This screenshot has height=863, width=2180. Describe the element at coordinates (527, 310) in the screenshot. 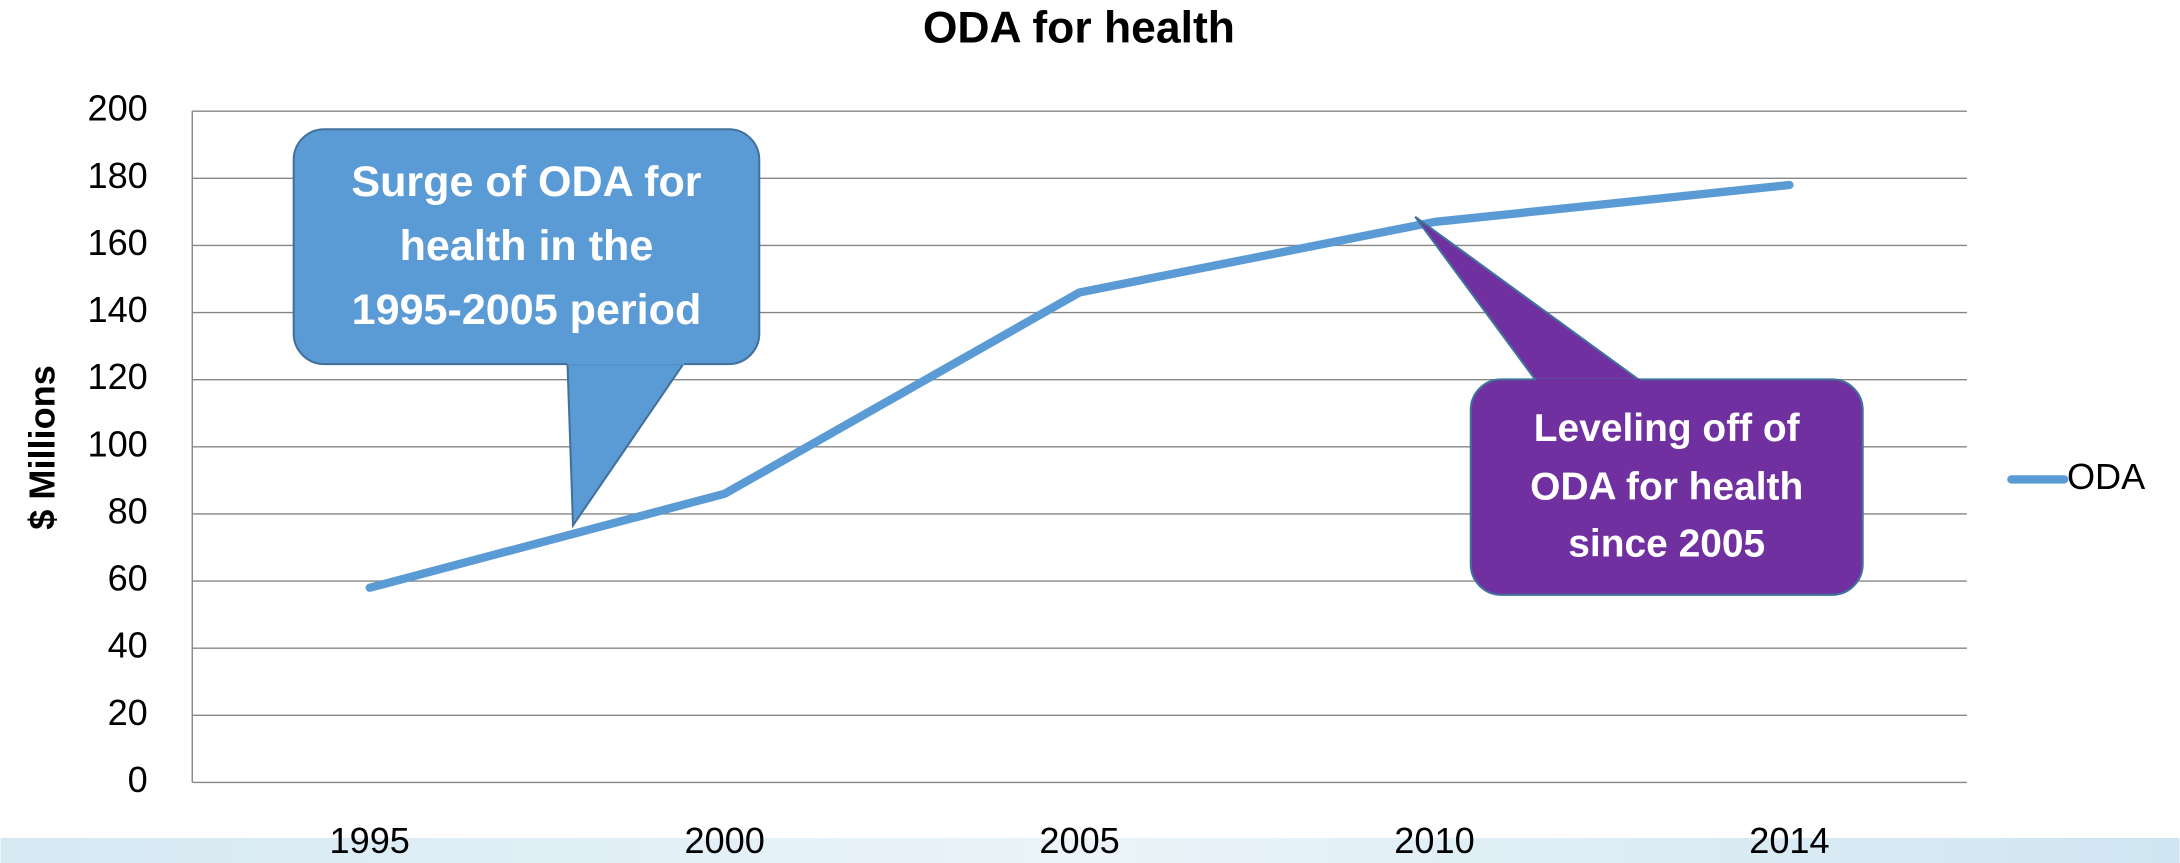

I see `callout-text: 1995-2005 period` at that location.